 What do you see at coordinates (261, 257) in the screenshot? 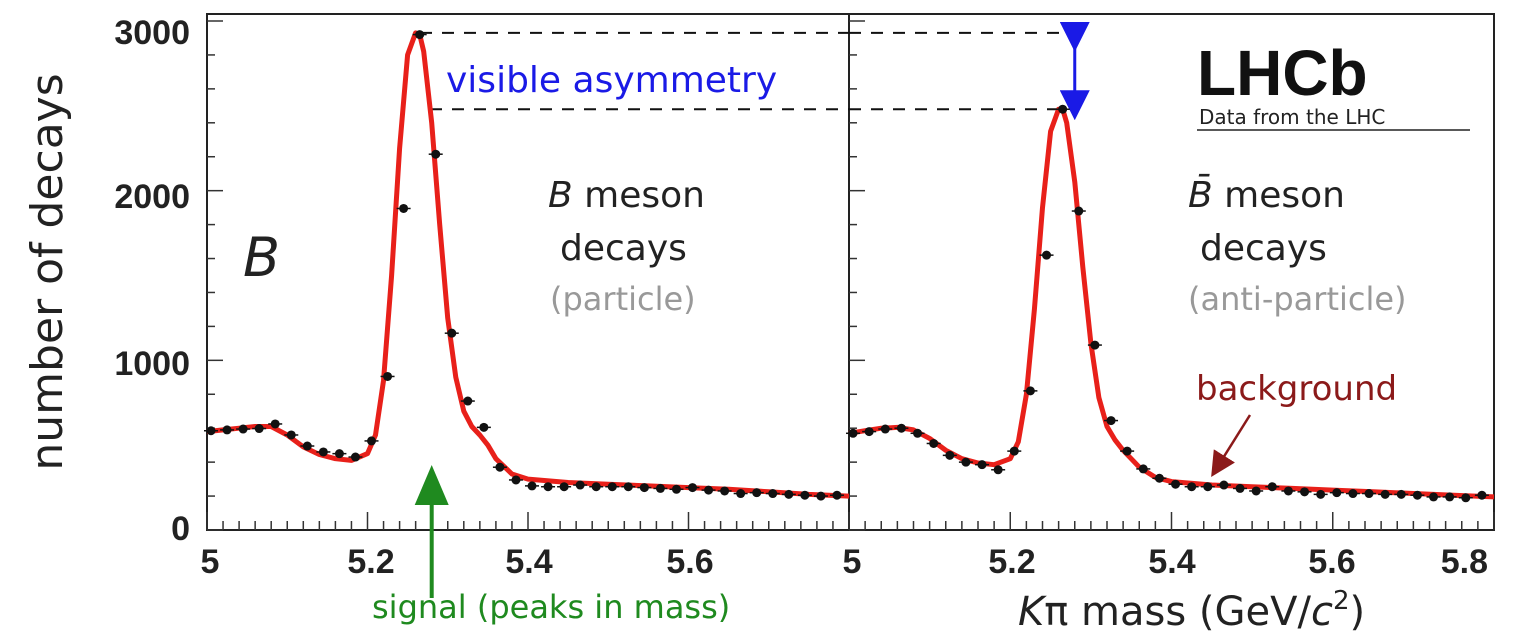
I see `left-panel-symbol: B` at bounding box center [261, 257].